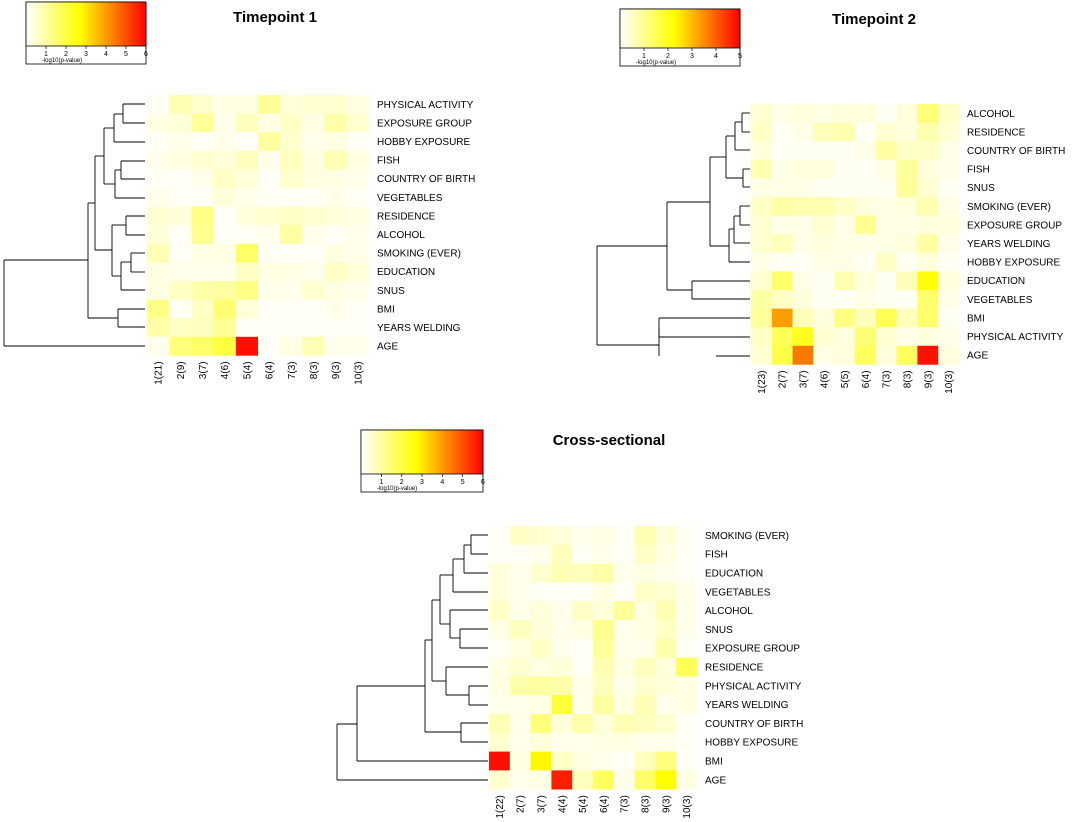 The height and width of the screenshot is (822, 1084). What do you see at coordinates (752, 743) in the screenshot?
I see `row-label: HOBBY EXPOSURE` at bounding box center [752, 743].